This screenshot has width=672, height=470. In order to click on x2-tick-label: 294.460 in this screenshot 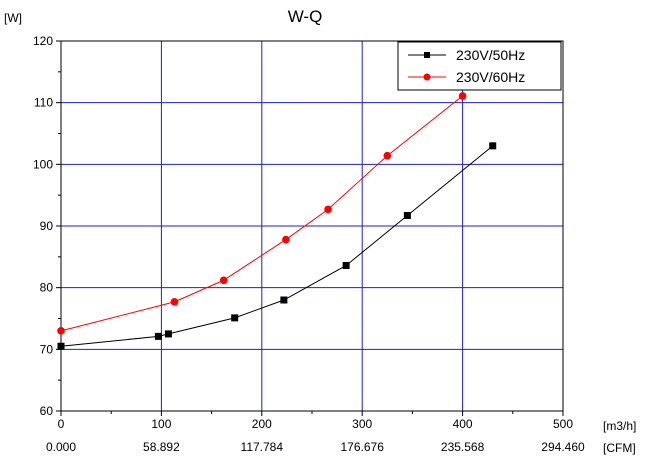, I will do `click(563, 447)`.